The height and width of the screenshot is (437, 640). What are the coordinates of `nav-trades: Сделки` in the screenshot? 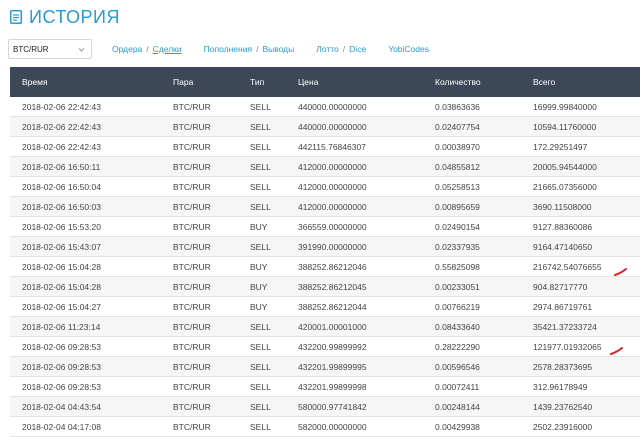 It's located at (167, 49).